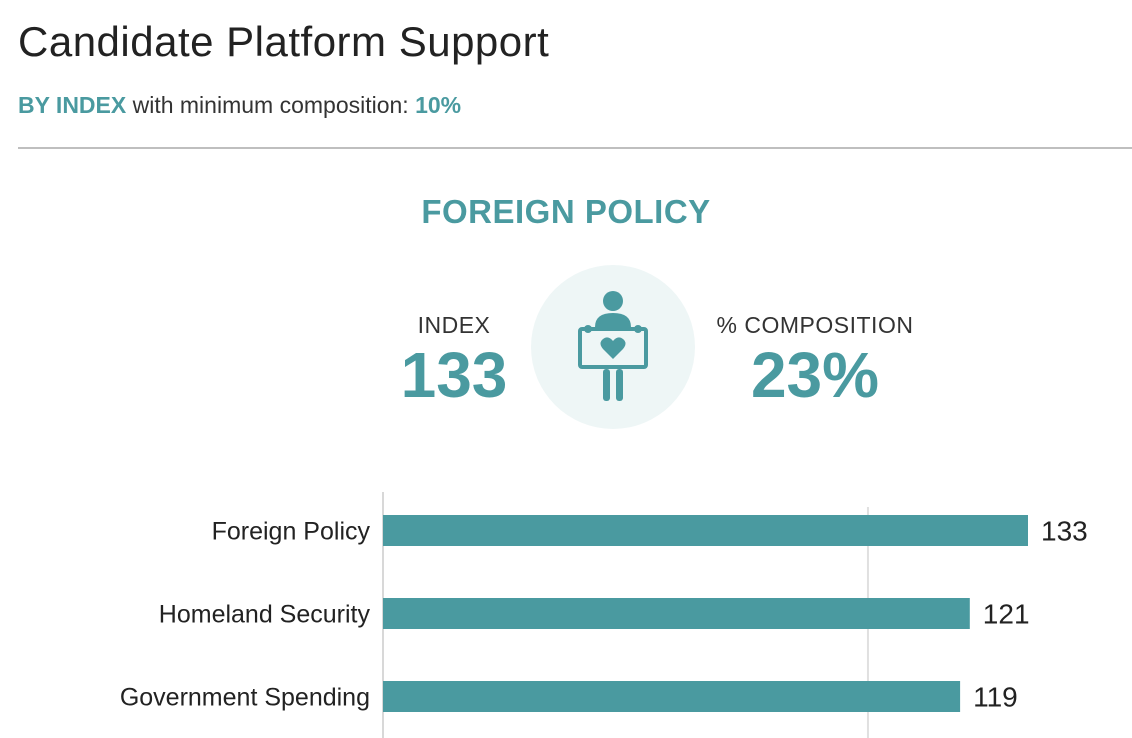  What do you see at coordinates (995, 697) in the screenshot?
I see `data-label: 119` at bounding box center [995, 697].